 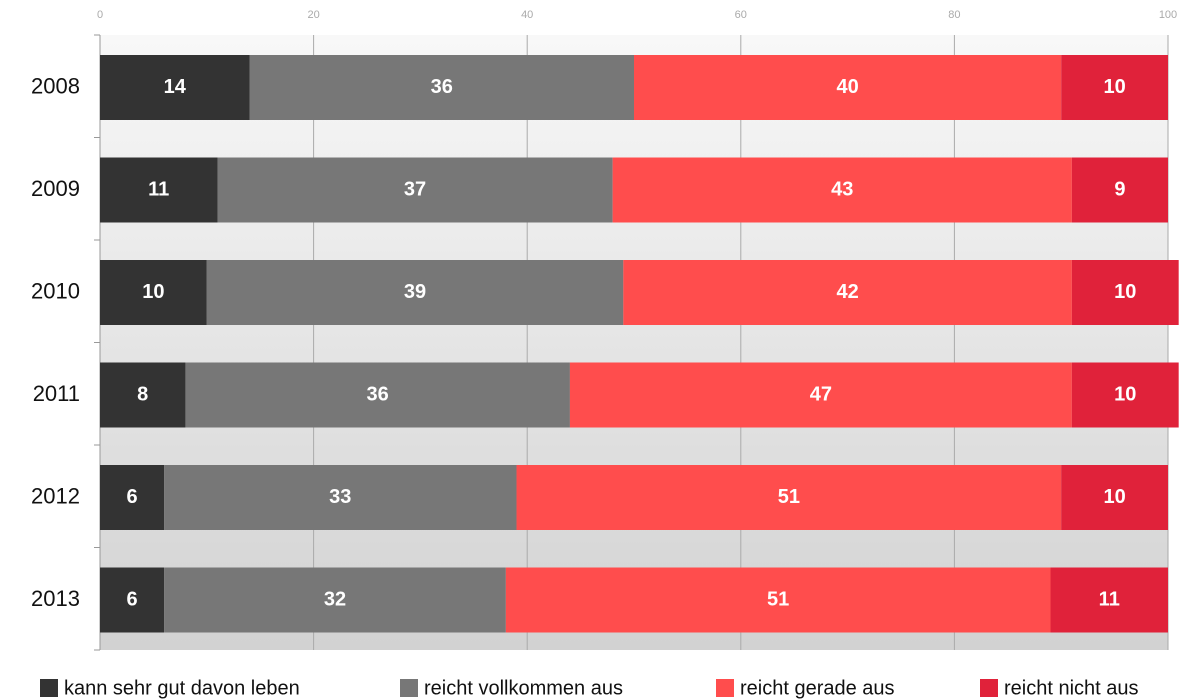 I want to click on data-label: 32, so click(x=335, y=599).